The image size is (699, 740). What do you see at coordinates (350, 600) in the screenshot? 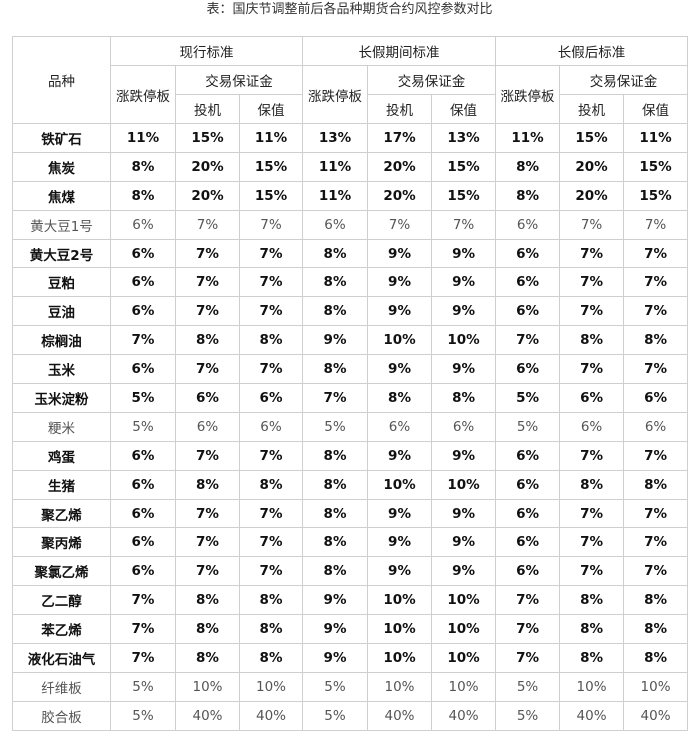
I see `table-row: 乙二醇 7% 8% 8% 9% 10% 10% 7% 8% 8%` at bounding box center [350, 600].